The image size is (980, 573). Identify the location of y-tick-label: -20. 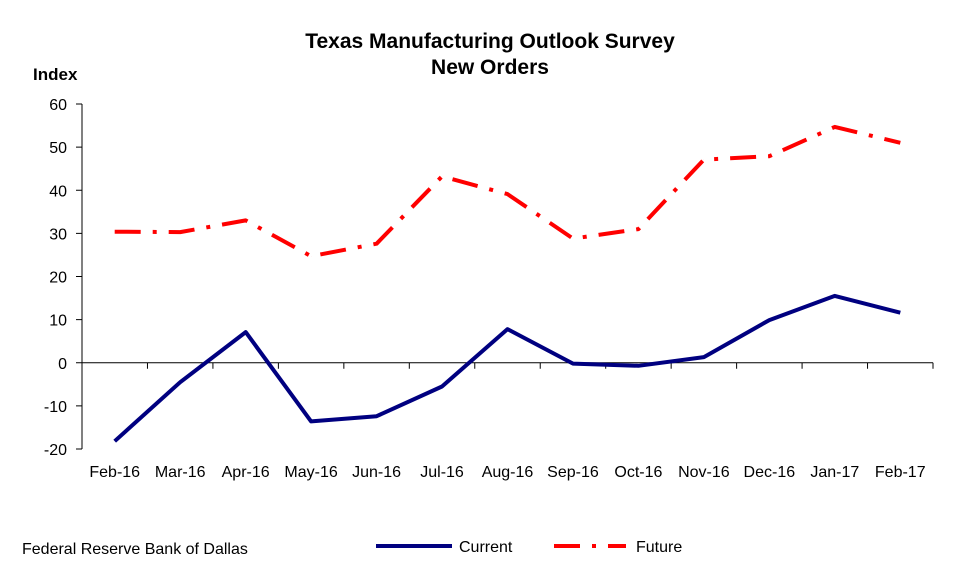
(55, 450).